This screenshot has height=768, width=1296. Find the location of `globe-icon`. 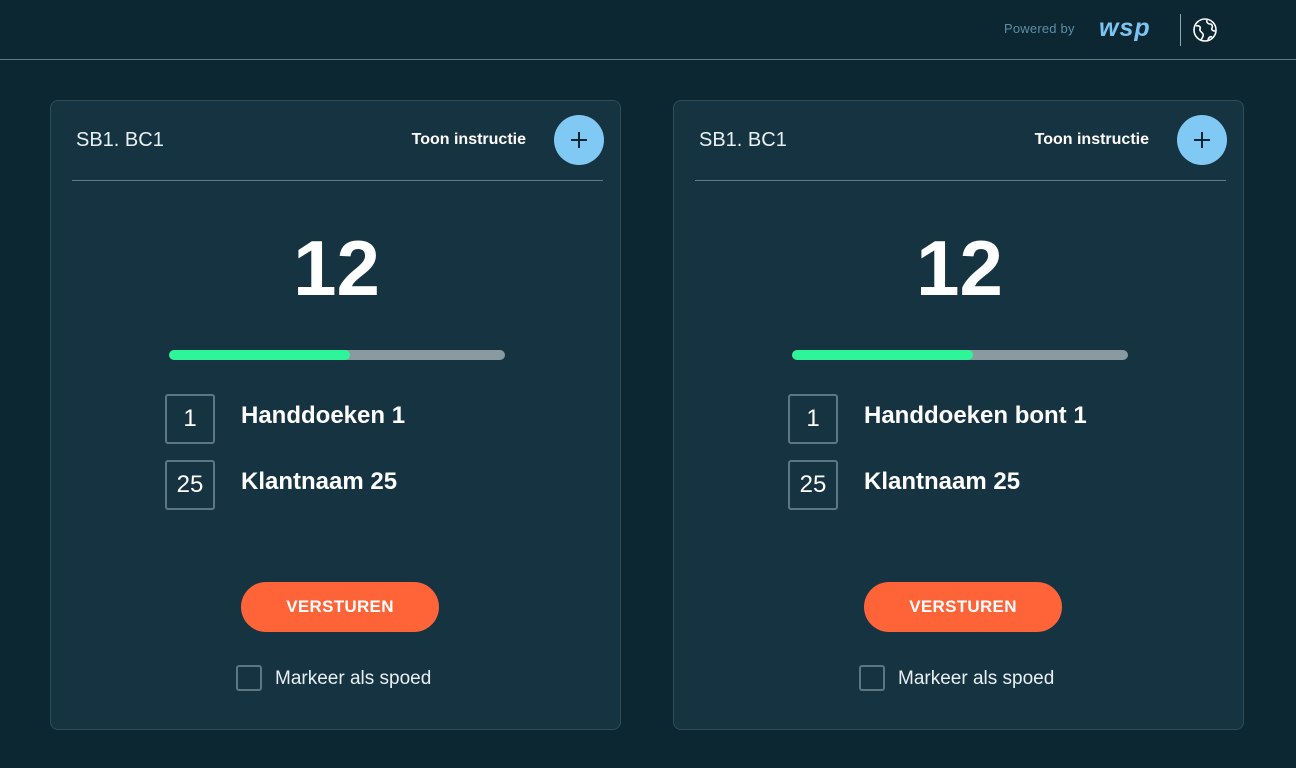

globe-icon is located at coordinates (1205, 30).